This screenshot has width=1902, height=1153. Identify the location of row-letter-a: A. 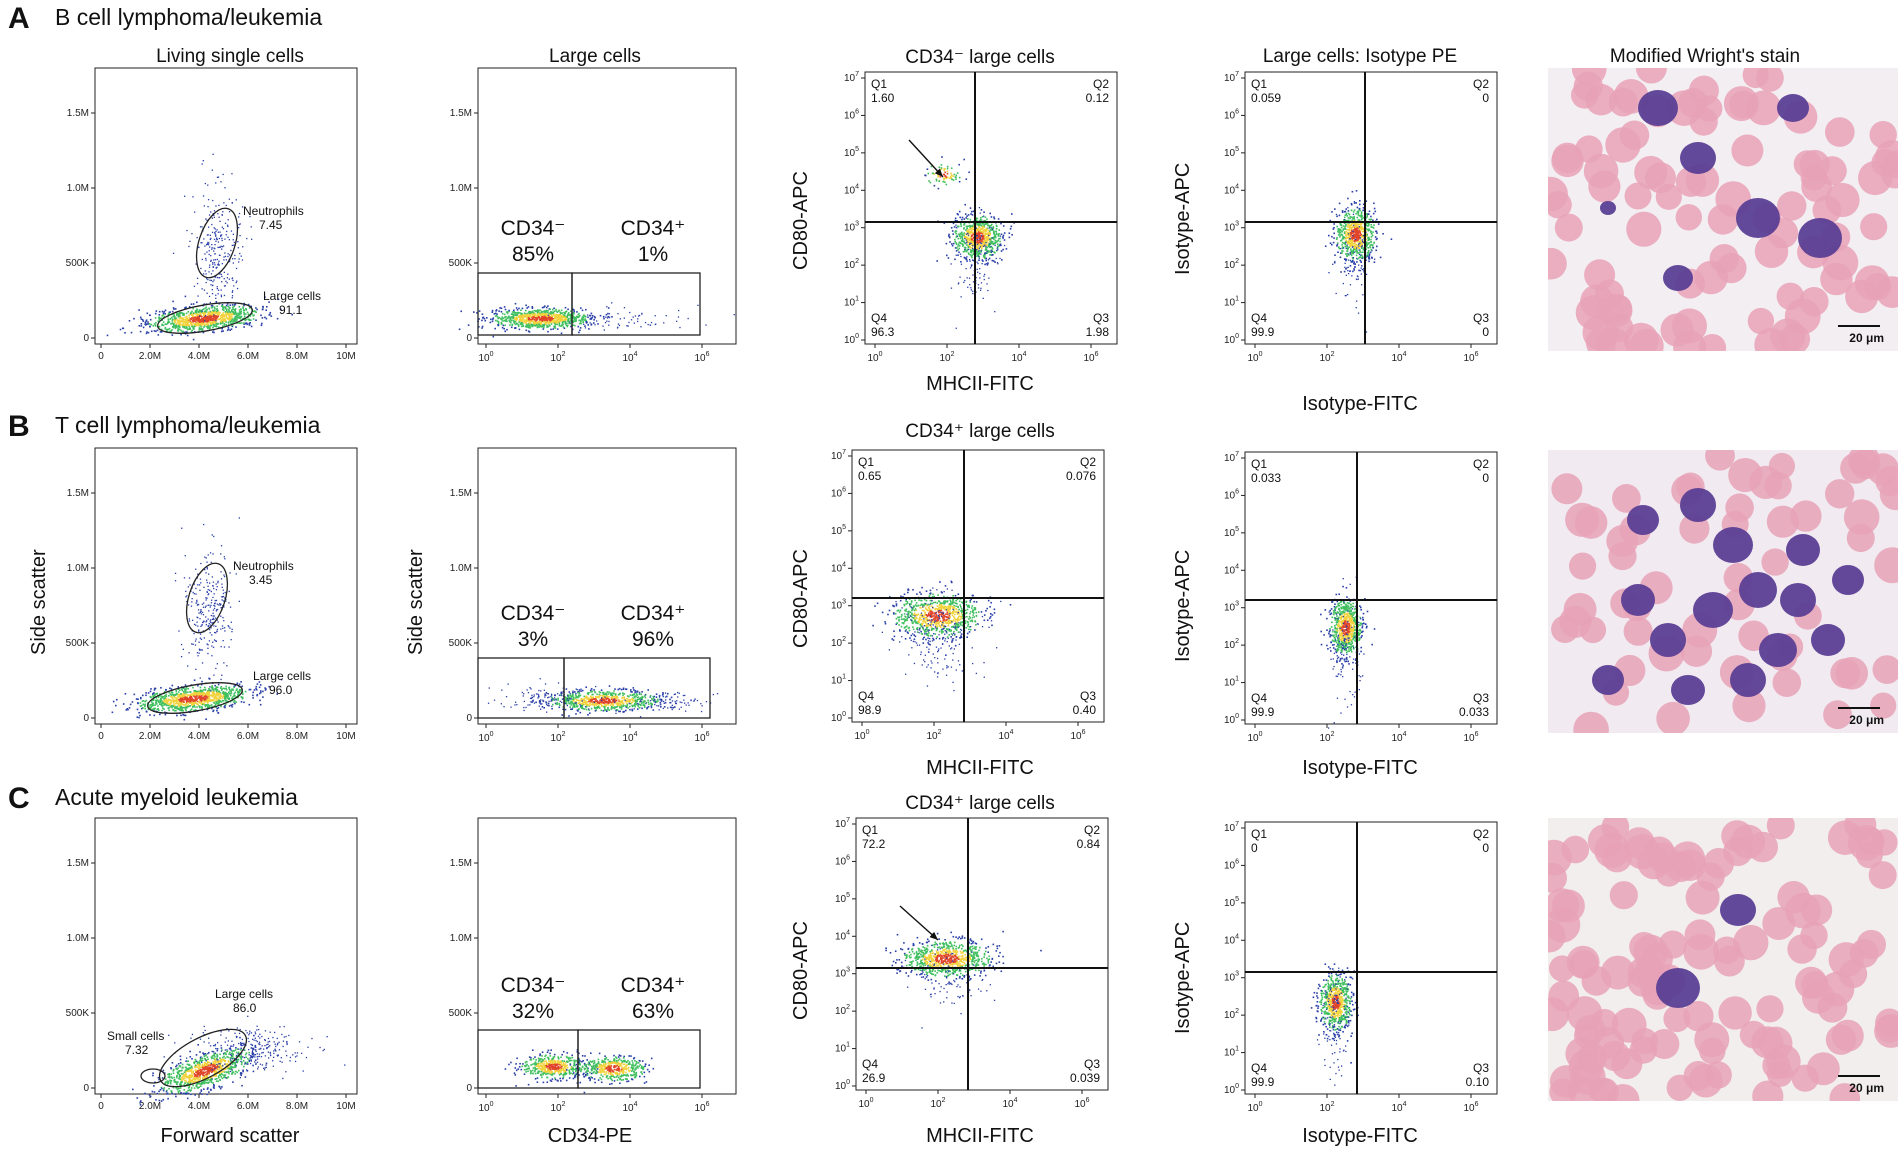
(19, 18).